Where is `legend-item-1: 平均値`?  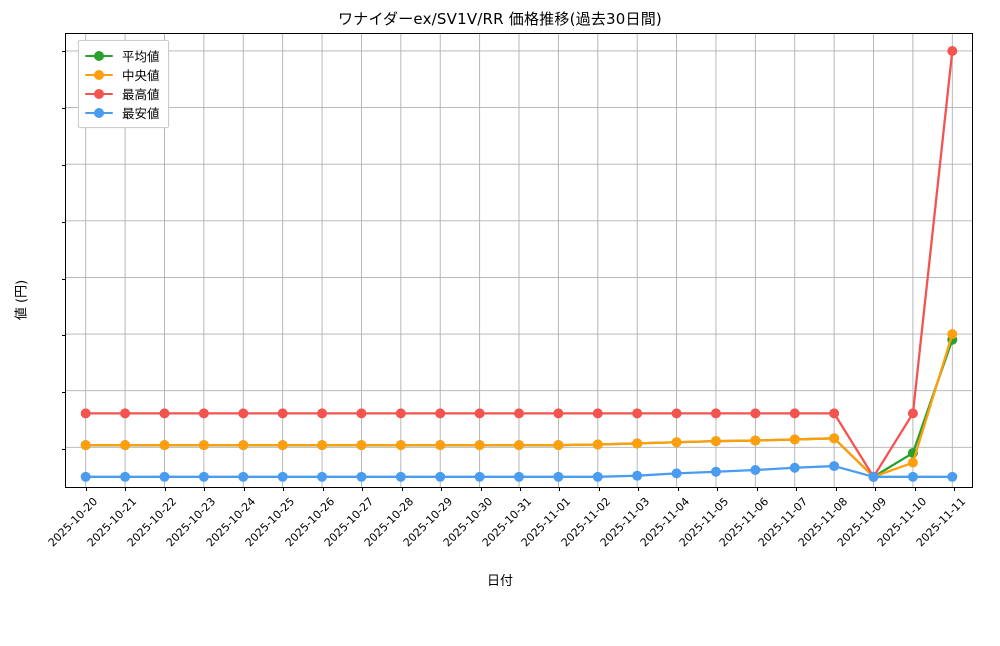 legend-item-1: 平均値 is located at coordinates (122, 55).